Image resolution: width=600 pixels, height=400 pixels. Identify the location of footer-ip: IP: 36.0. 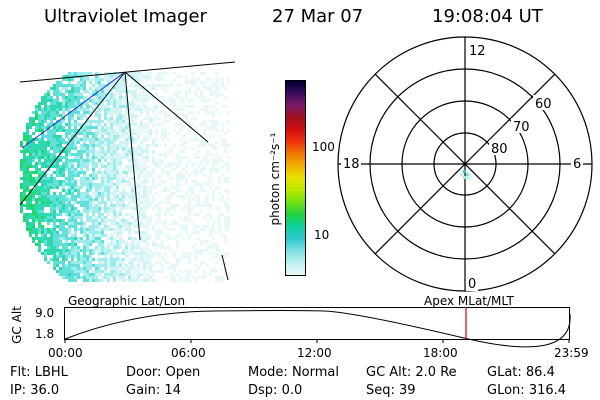
(35, 390).